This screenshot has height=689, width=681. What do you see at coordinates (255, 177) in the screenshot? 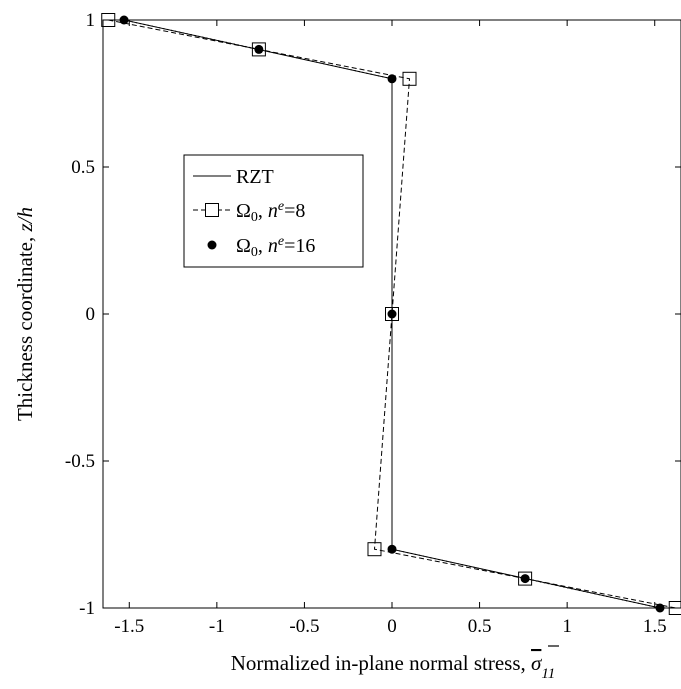
I see `legend-label-0: RZT` at bounding box center [255, 177].